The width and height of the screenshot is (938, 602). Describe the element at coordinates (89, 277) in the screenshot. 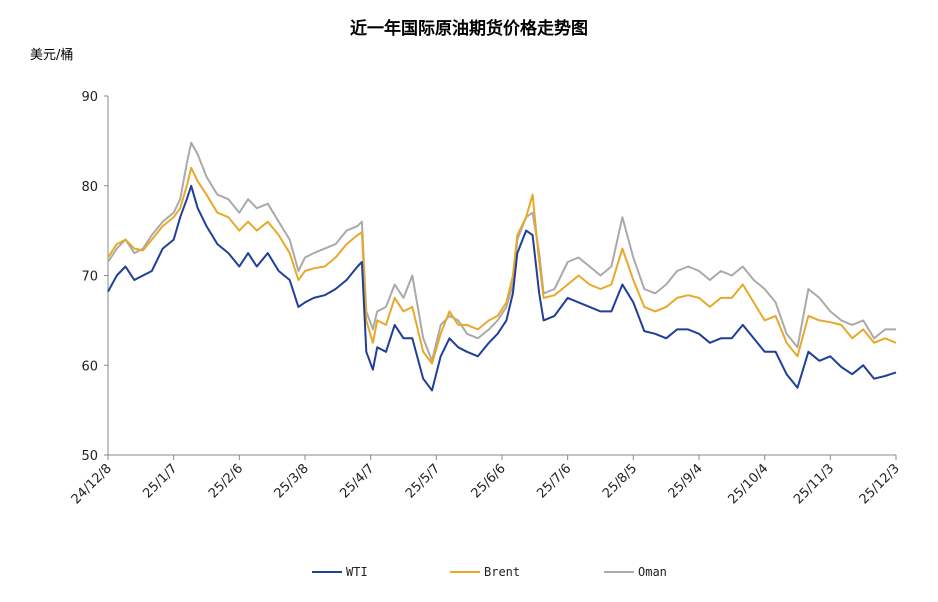

I see `y-tick-label: 70` at that location.